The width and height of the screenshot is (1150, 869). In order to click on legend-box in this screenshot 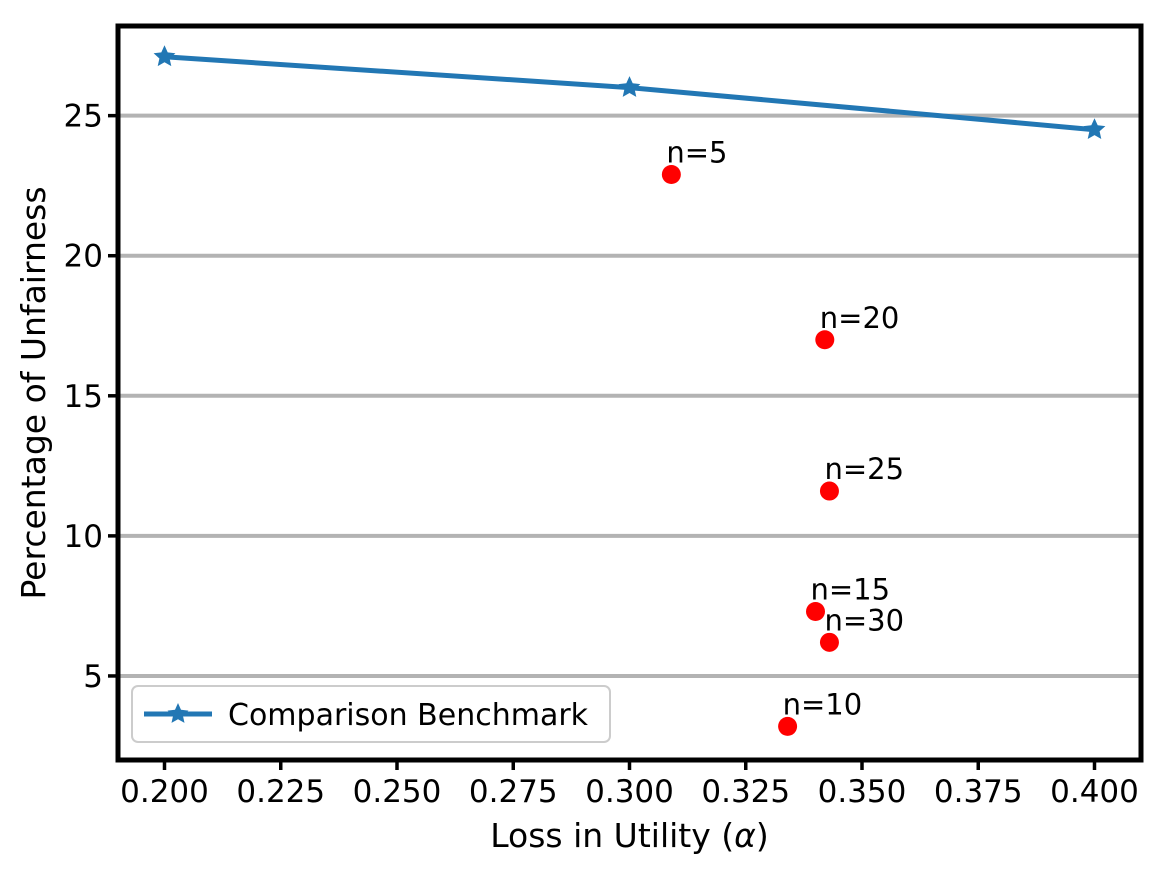, I will do `click(371, 714)`.